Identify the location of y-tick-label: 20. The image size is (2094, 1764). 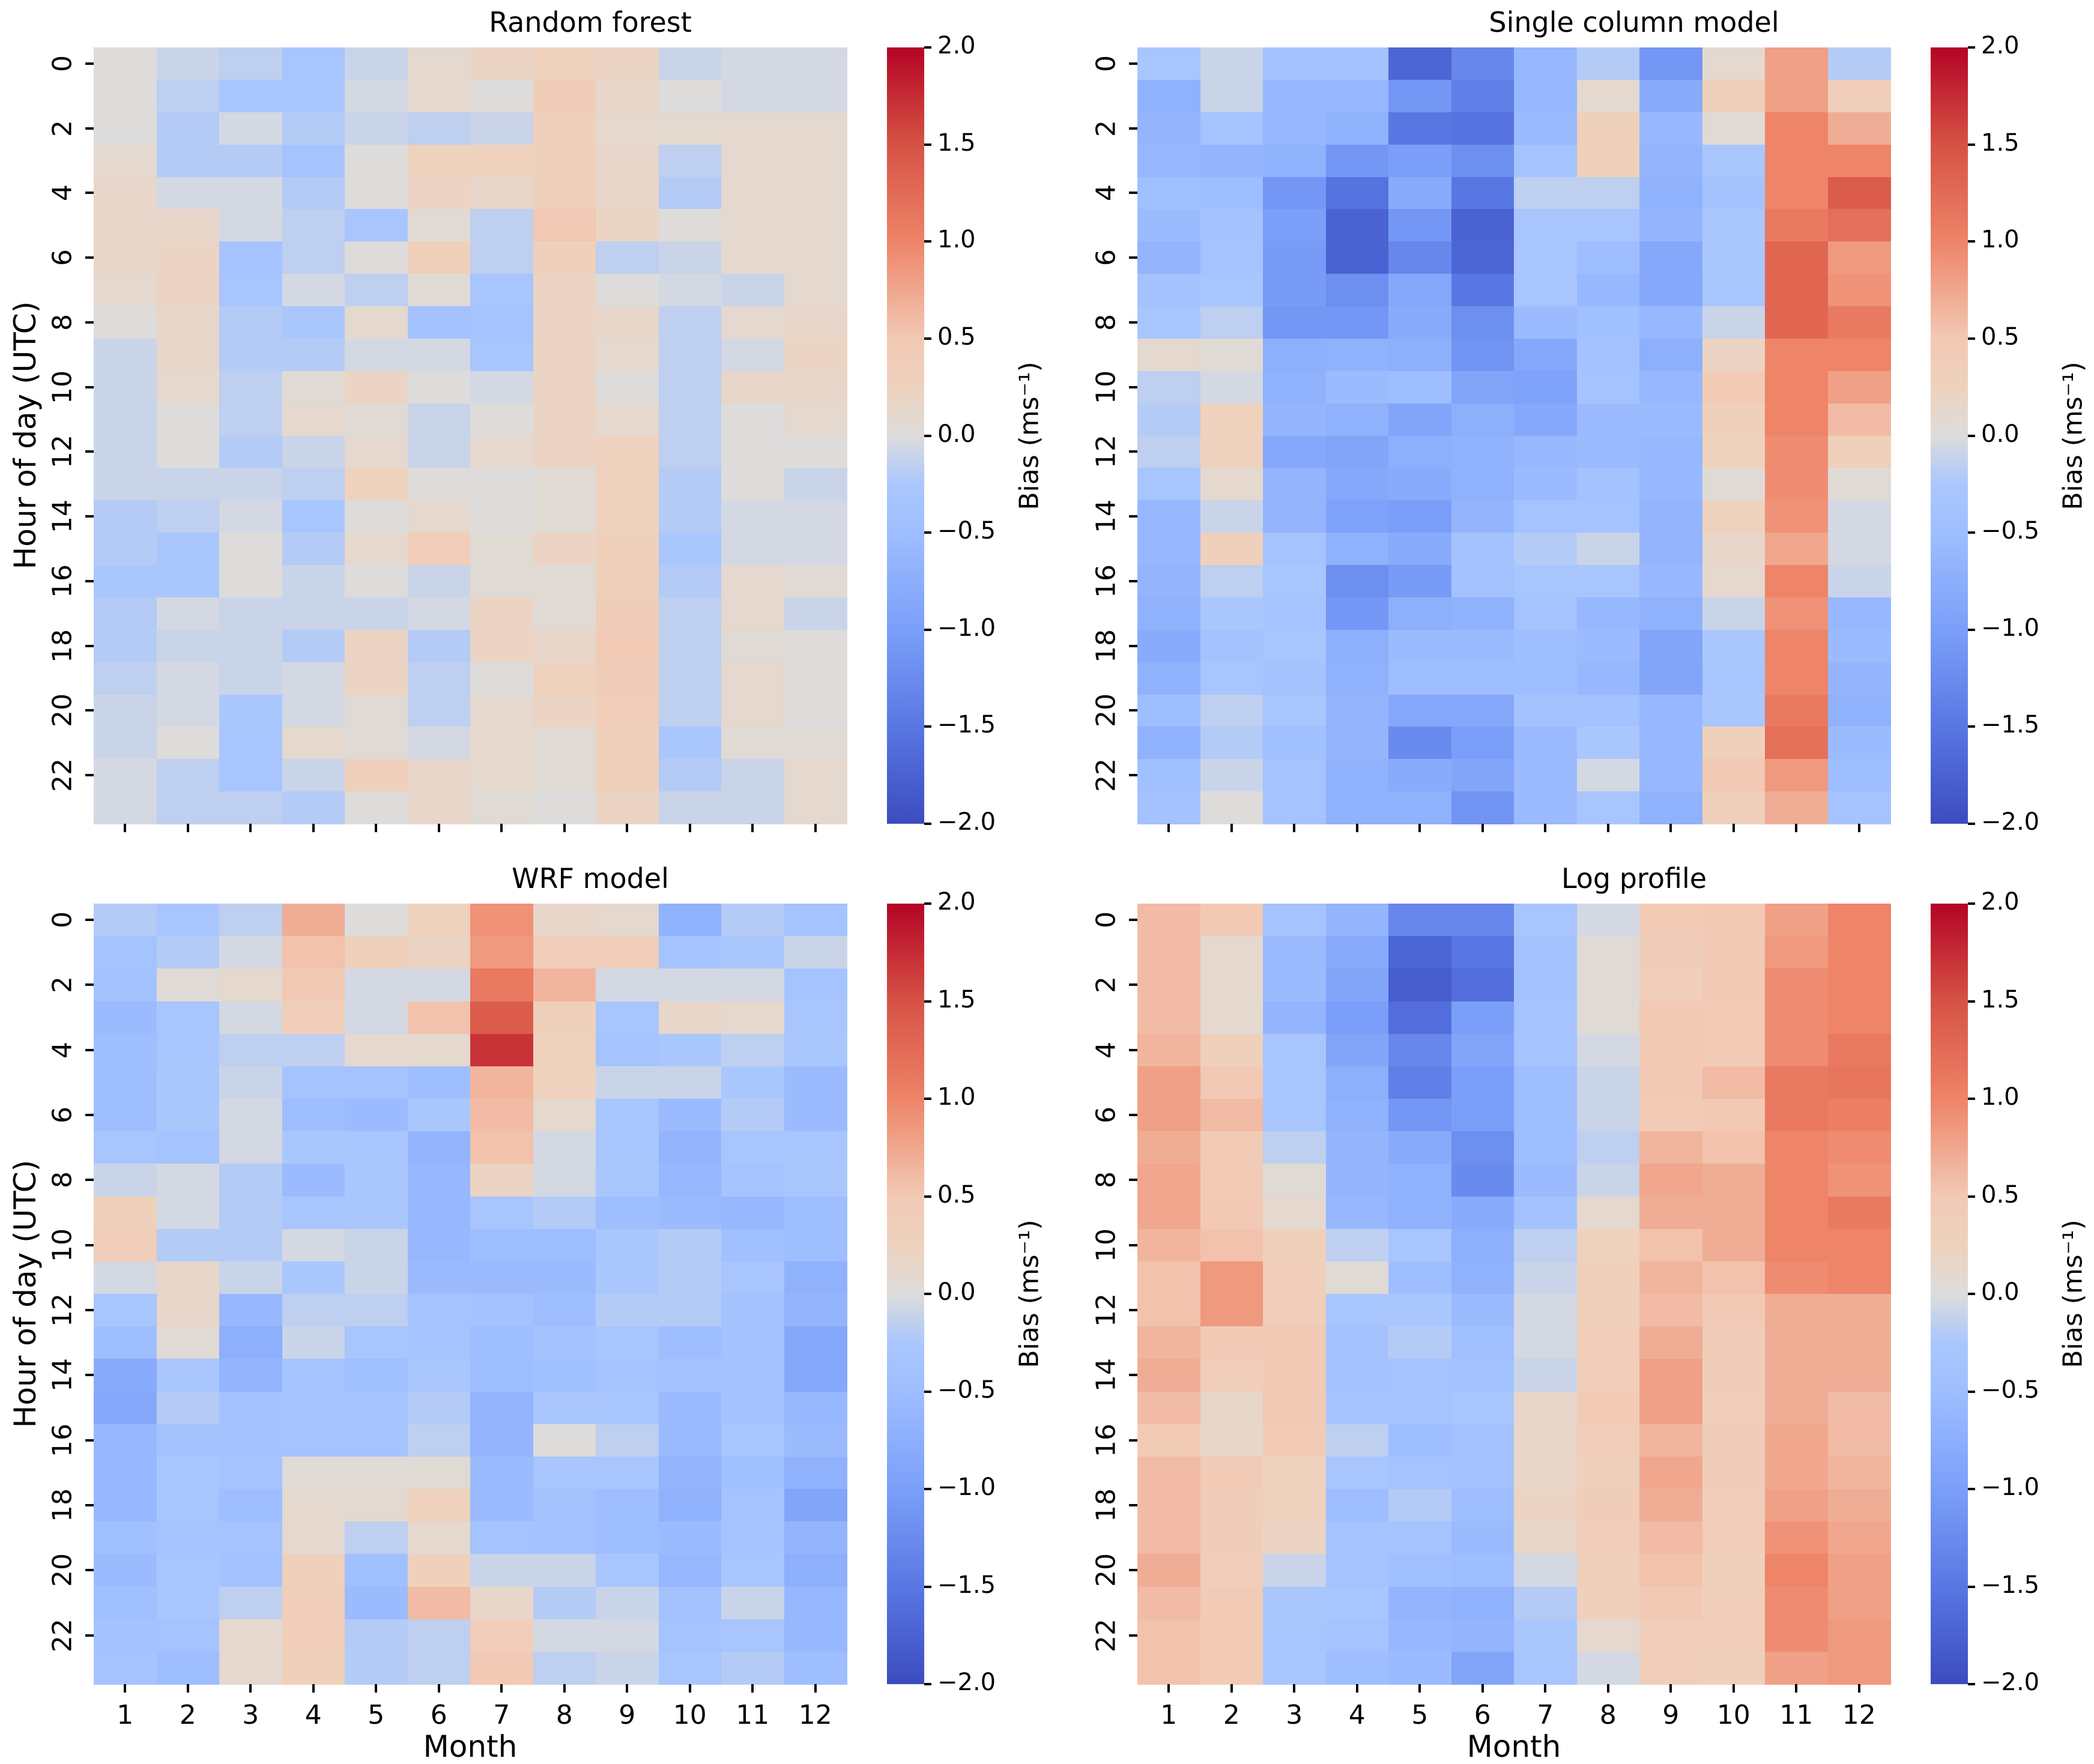
(1106, 1570).